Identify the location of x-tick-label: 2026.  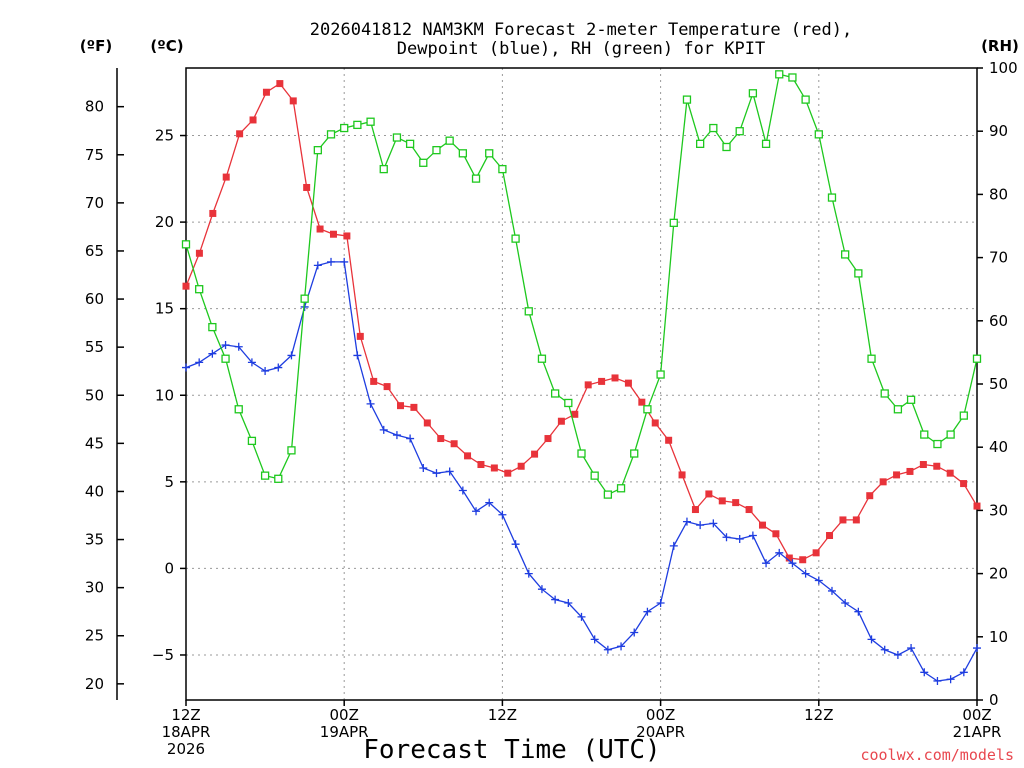
(186, 749).